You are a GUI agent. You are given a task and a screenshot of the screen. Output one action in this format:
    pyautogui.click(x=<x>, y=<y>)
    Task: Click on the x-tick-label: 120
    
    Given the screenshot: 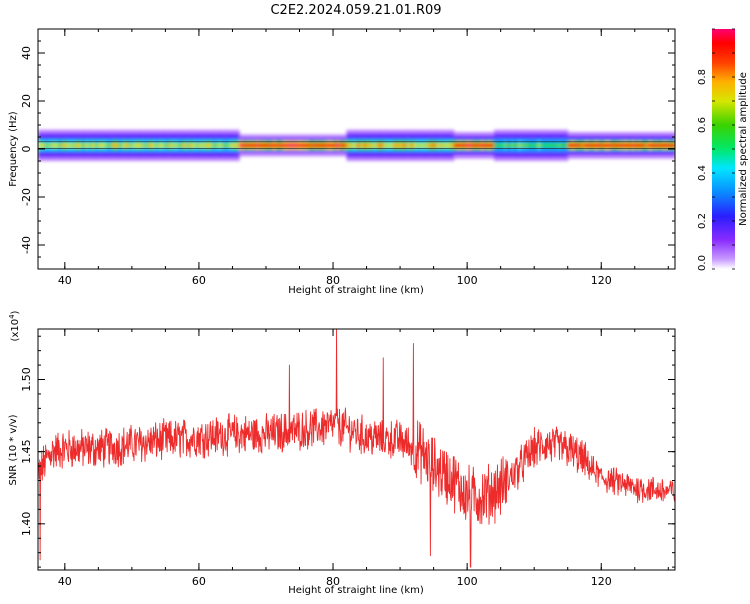 What is the action you would take?
    pyautogui.click(x=601, y=280)
    